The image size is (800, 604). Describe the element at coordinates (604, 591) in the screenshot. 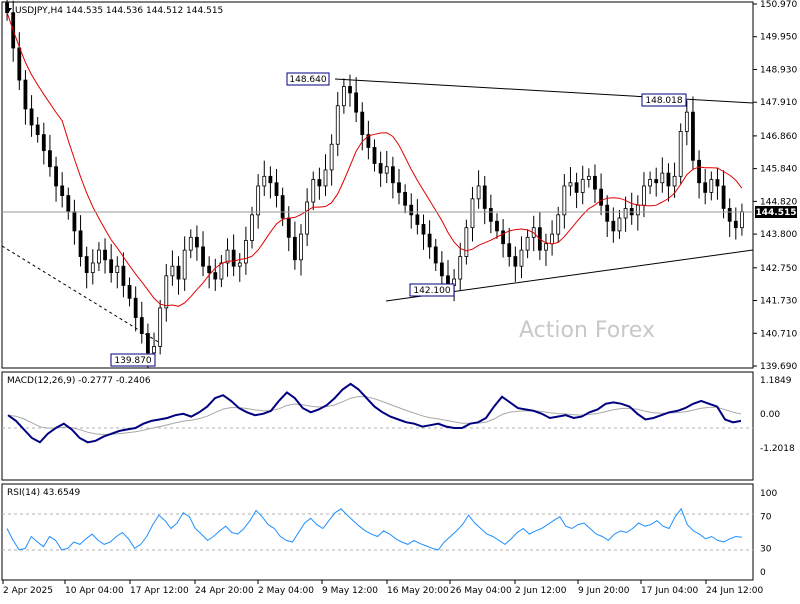

I see `x-tick-label: 9 Jun 20:00` at that location.